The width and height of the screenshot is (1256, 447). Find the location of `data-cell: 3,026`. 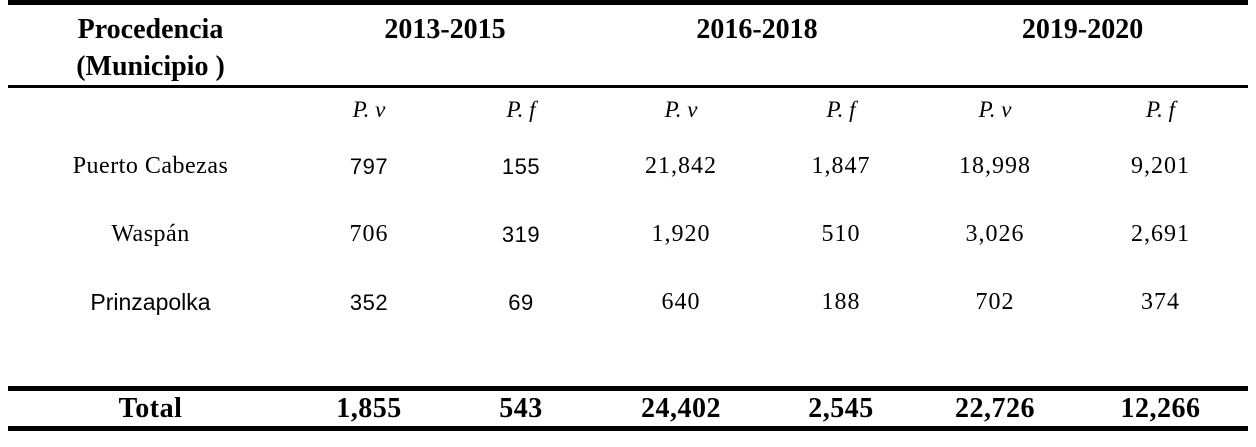

data-cell: 3,026 is located at coordinates (995, 234).